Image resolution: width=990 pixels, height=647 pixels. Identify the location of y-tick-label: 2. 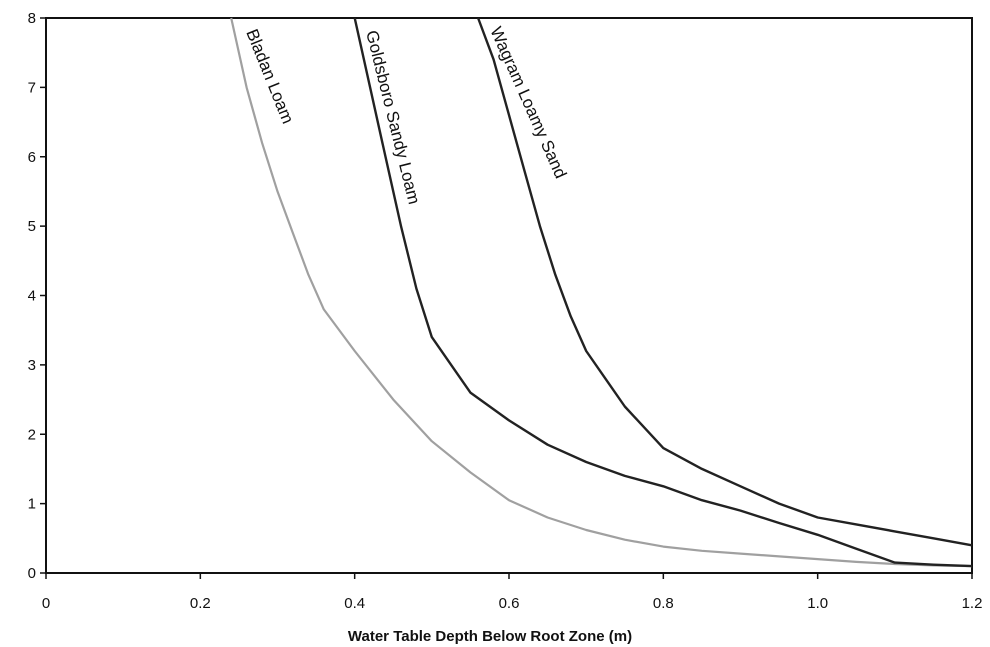
(32, 434).